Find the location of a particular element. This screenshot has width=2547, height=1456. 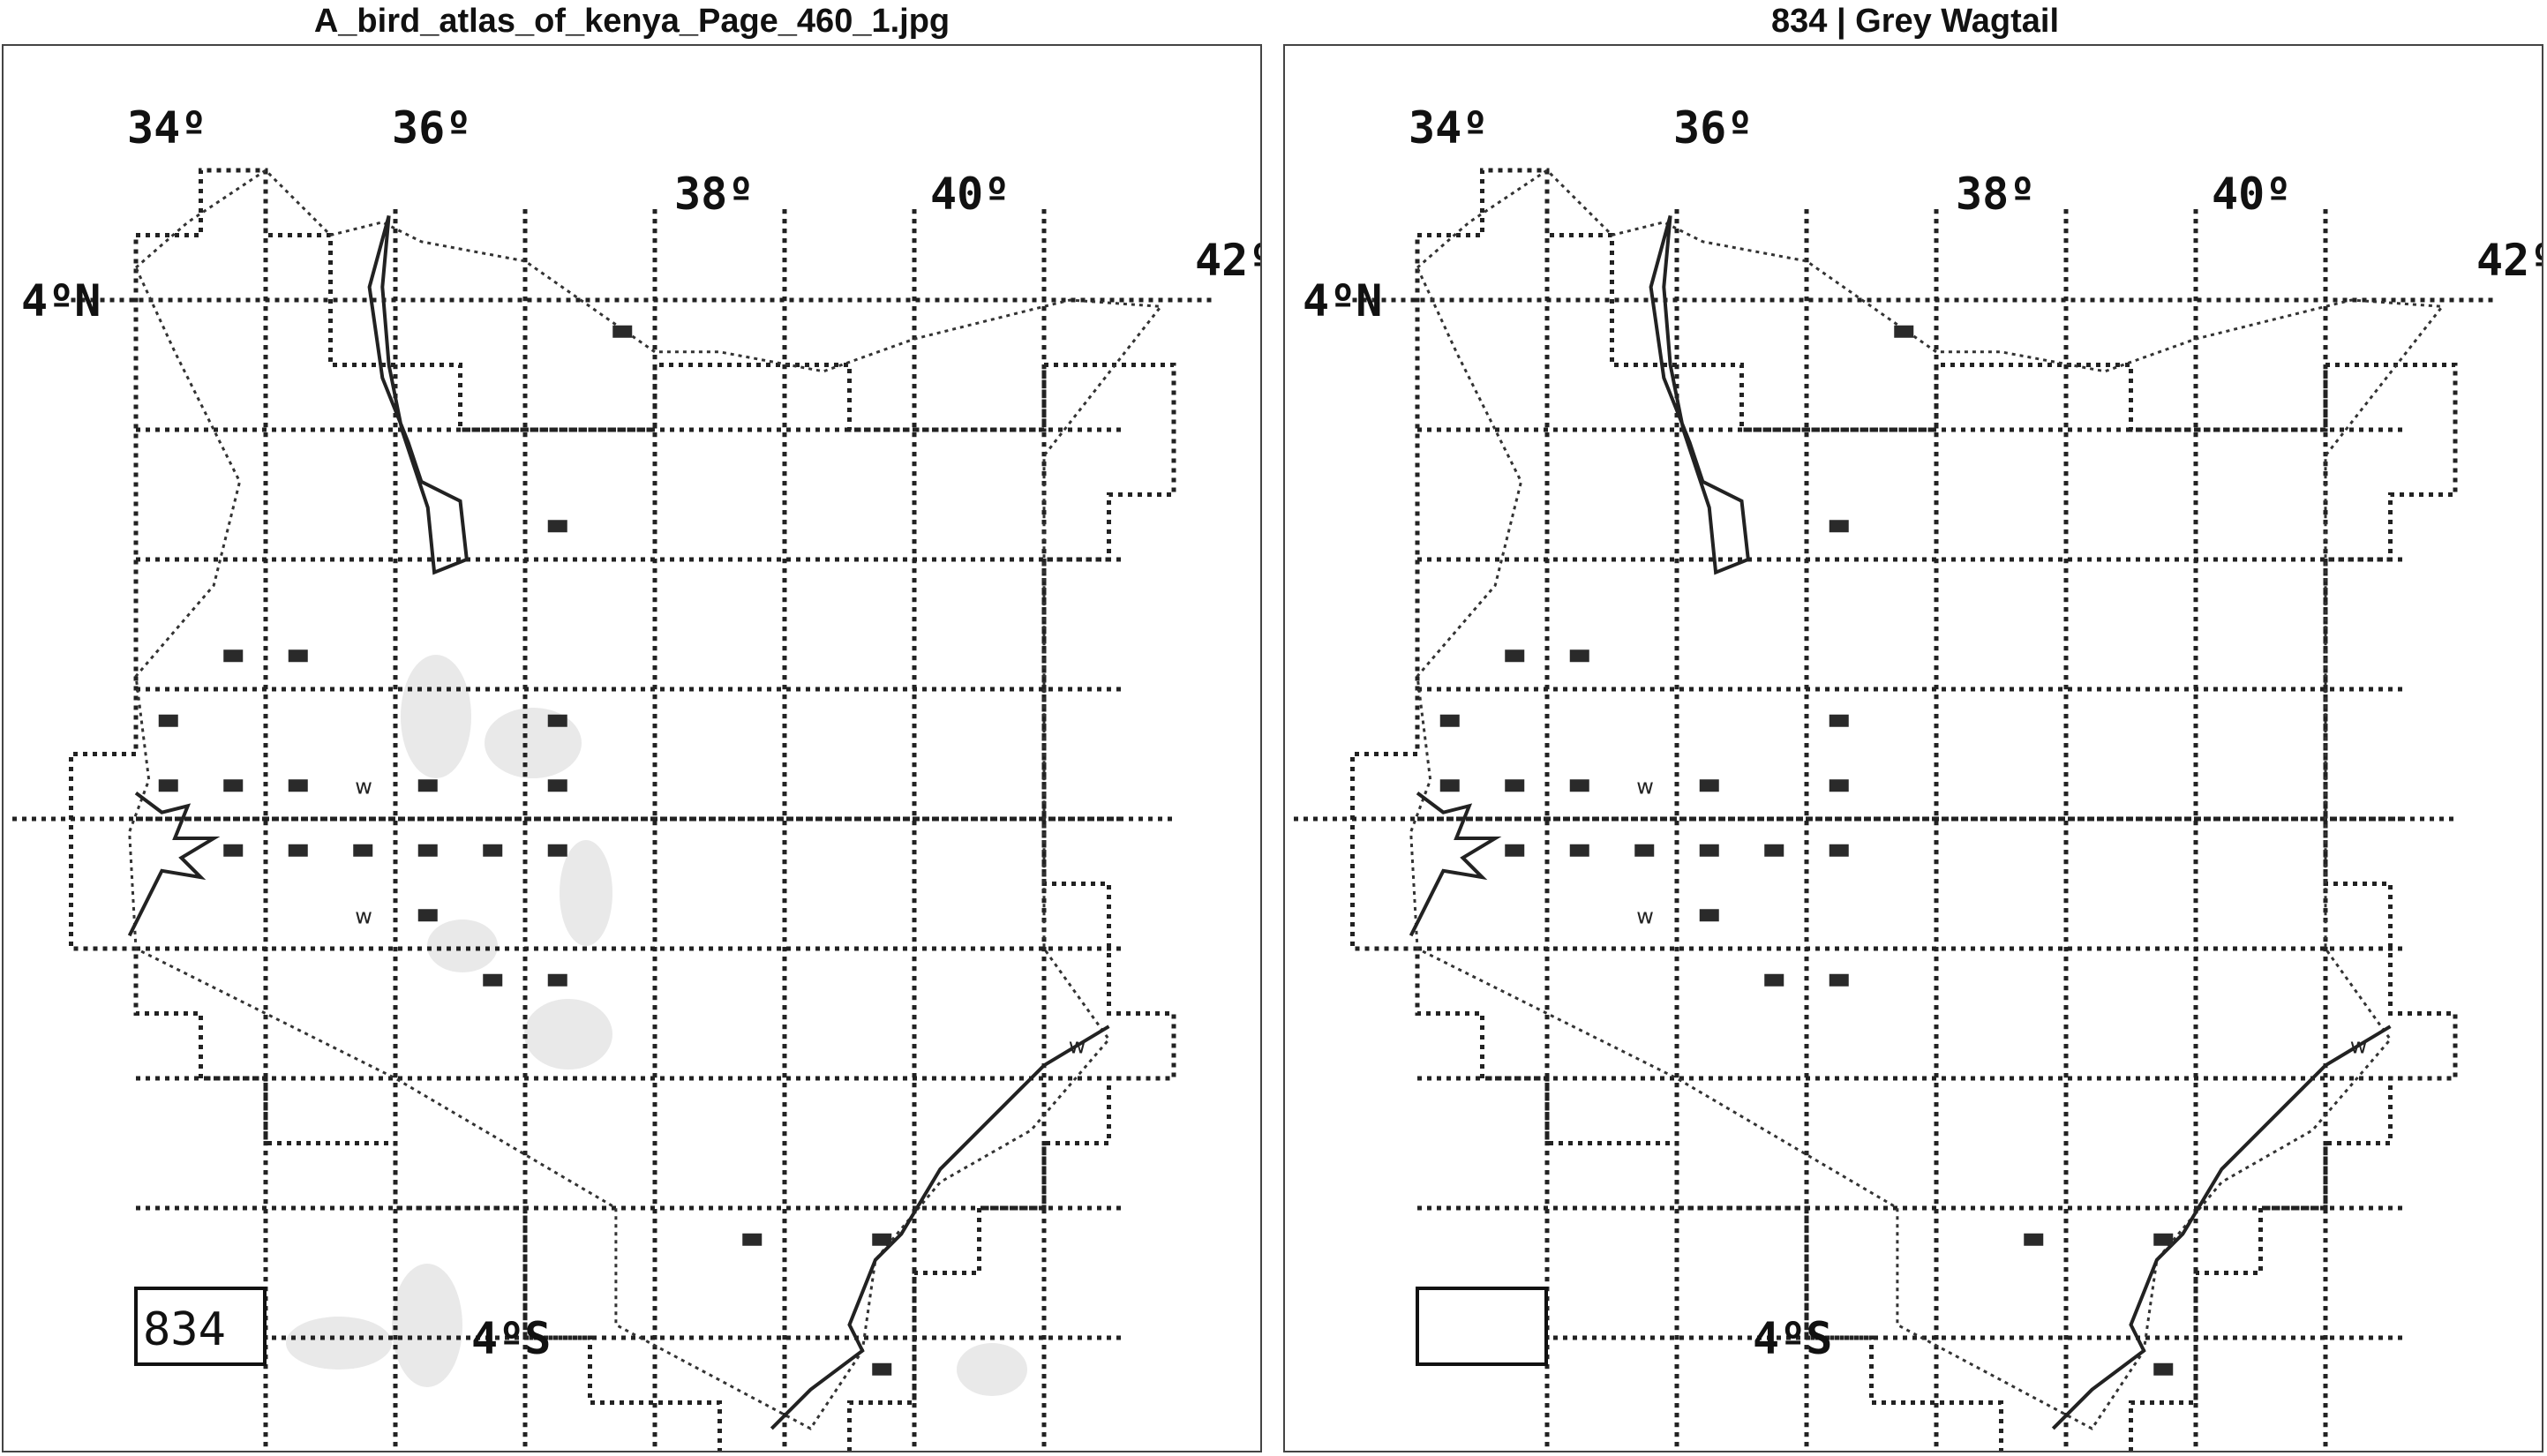

panel-title-left: A_bird_atlas_of_kenya_Page_460_1.jpg is located at coordinates (632, 21).